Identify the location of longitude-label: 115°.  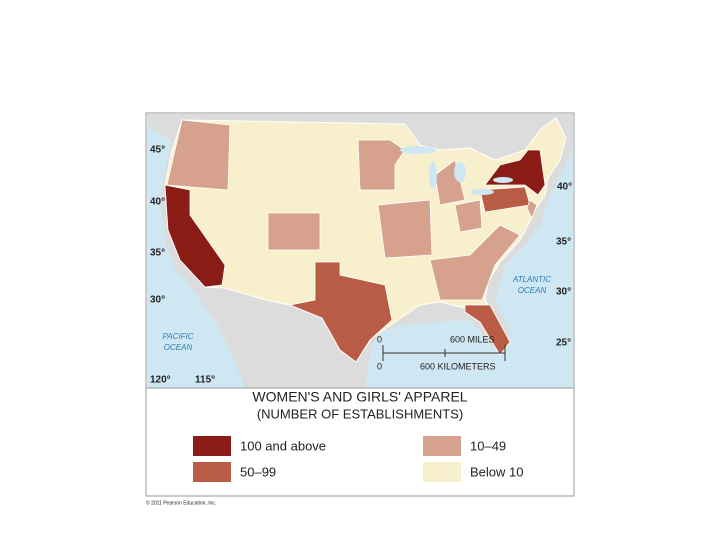
(205, 380).